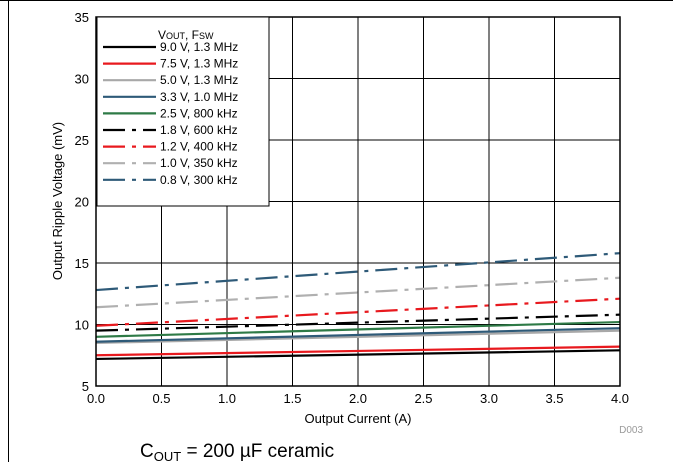 The image size is (673, 462). Describe the element at coordinates (168, 455) in the screenshot. I see `caption-out: OUT` at that location.